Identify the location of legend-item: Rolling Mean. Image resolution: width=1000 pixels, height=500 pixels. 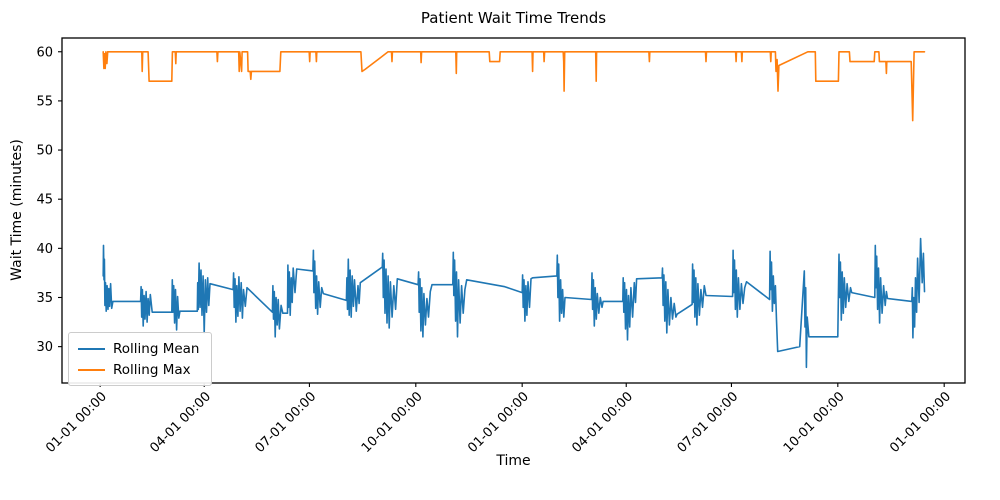
(138, 348).